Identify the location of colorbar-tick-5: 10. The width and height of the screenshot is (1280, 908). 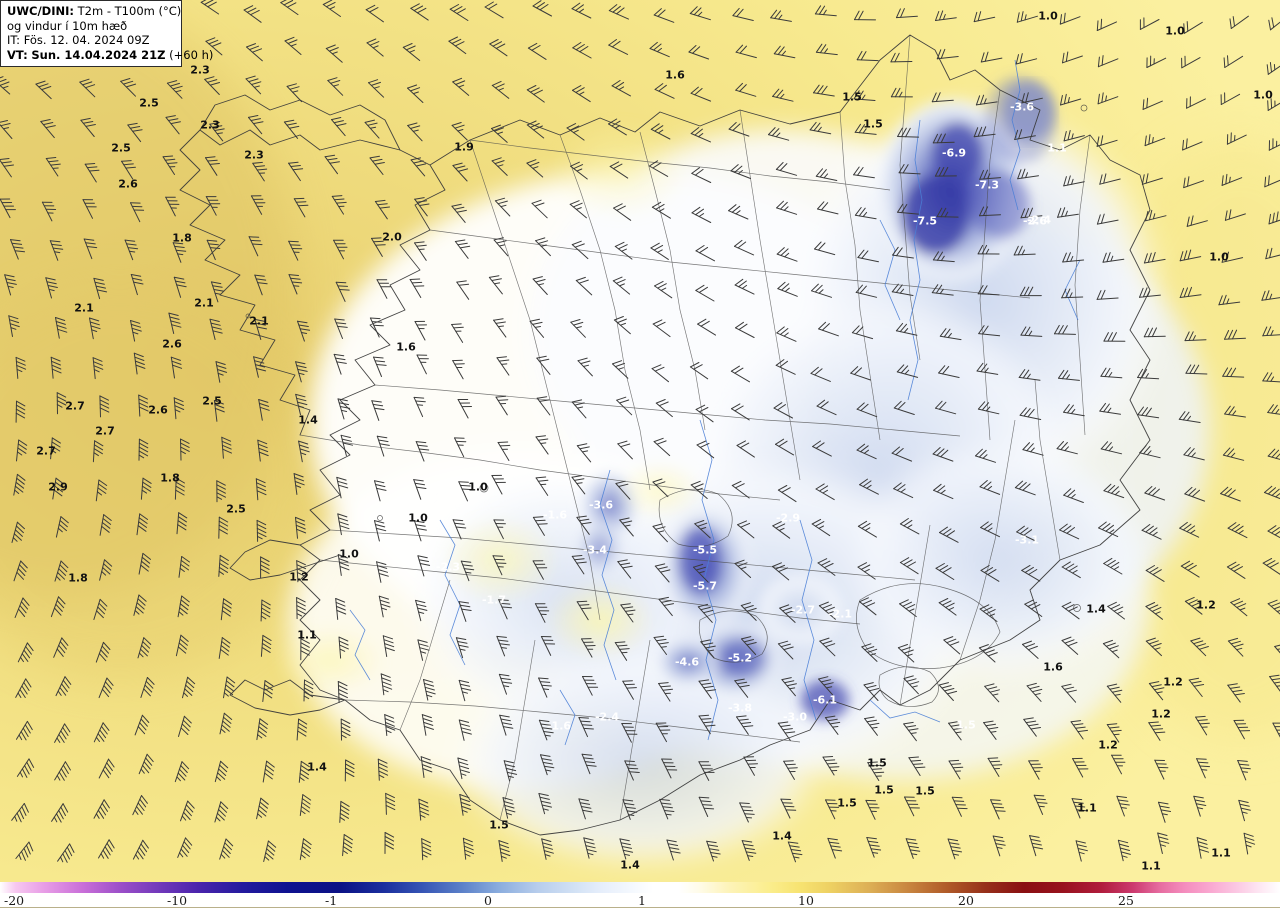
(806, 900).